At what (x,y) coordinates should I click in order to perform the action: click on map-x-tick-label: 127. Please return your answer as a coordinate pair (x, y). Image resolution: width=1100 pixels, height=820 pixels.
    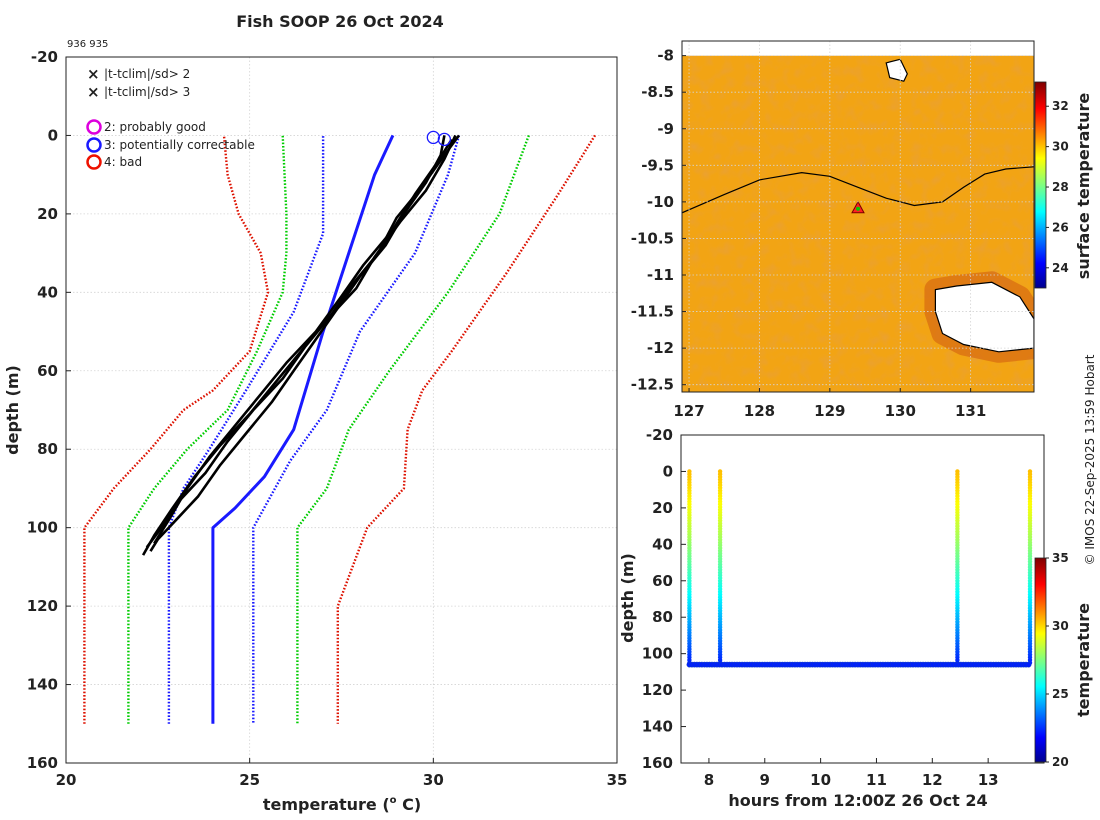
    Looking at the image, I should click on (688, 411).